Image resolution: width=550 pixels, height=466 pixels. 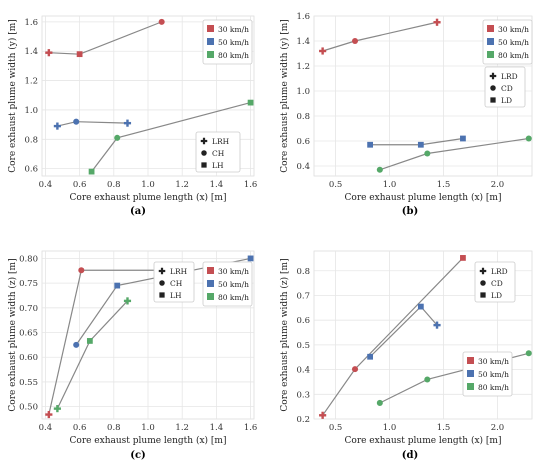 What do you see at coordinates (303, 92) in the screenshot?
I see `y-tick-label: 1.0` at bounding box center [303, 92].